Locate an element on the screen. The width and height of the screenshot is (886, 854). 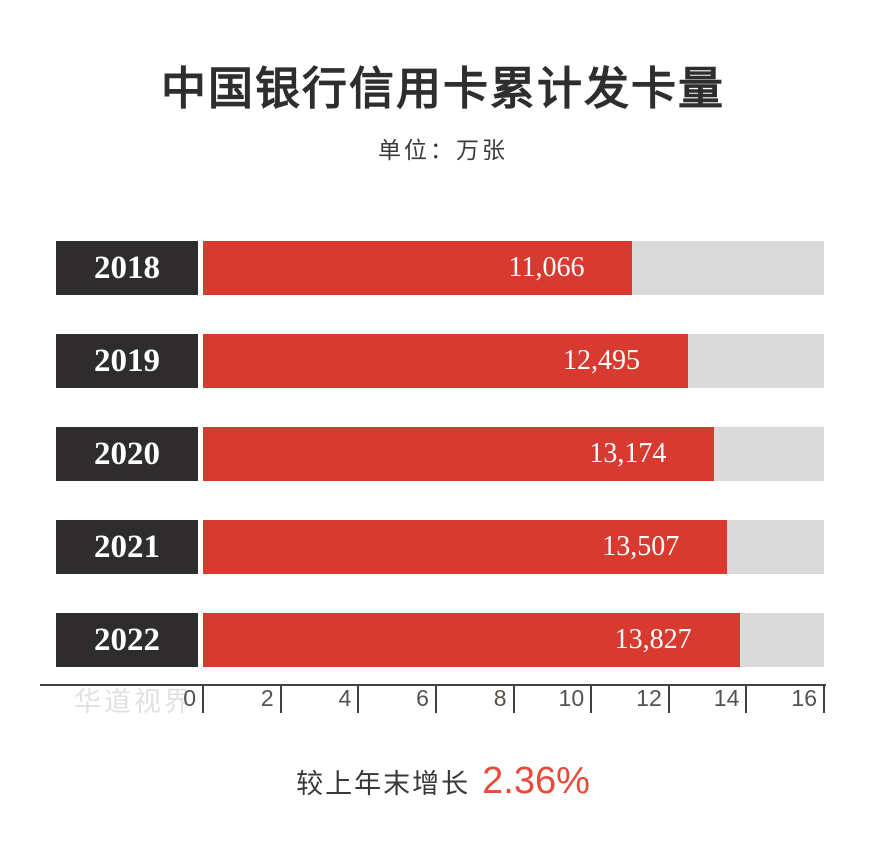
tick-label: 12 is located at coordinates (649, 698).